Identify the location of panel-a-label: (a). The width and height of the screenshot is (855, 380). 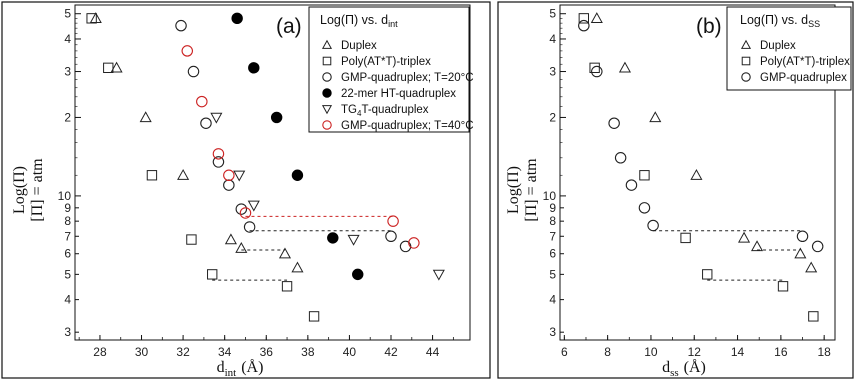
(289, 26).